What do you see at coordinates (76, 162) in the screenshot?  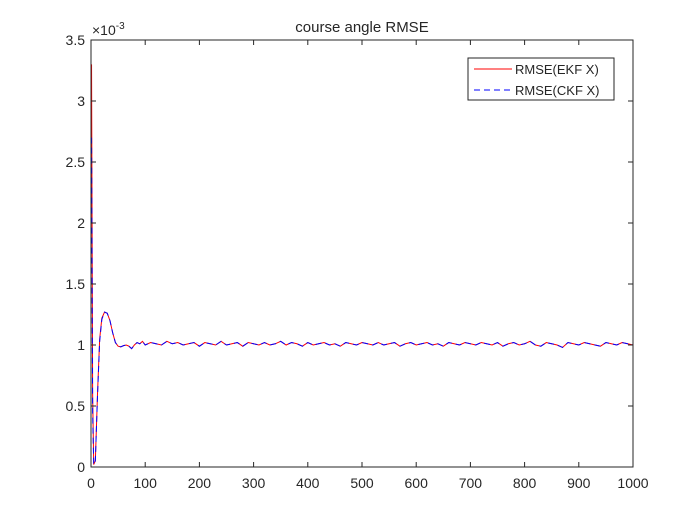 I see `y-tick-label: 2.5` at bounding box center [76, 162].